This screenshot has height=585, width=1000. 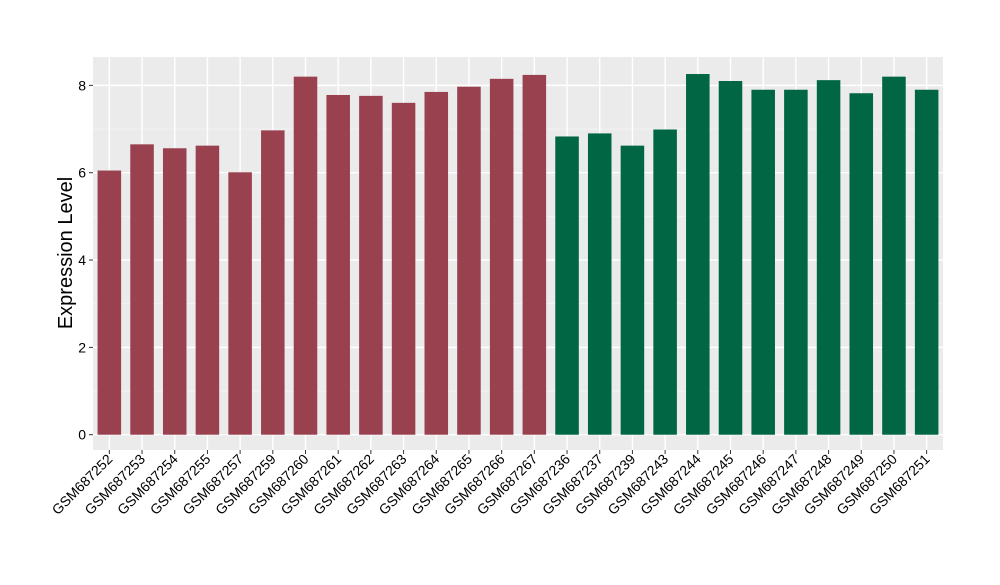 I want to click on bar-GSM687257, so click(x=240, y=303).